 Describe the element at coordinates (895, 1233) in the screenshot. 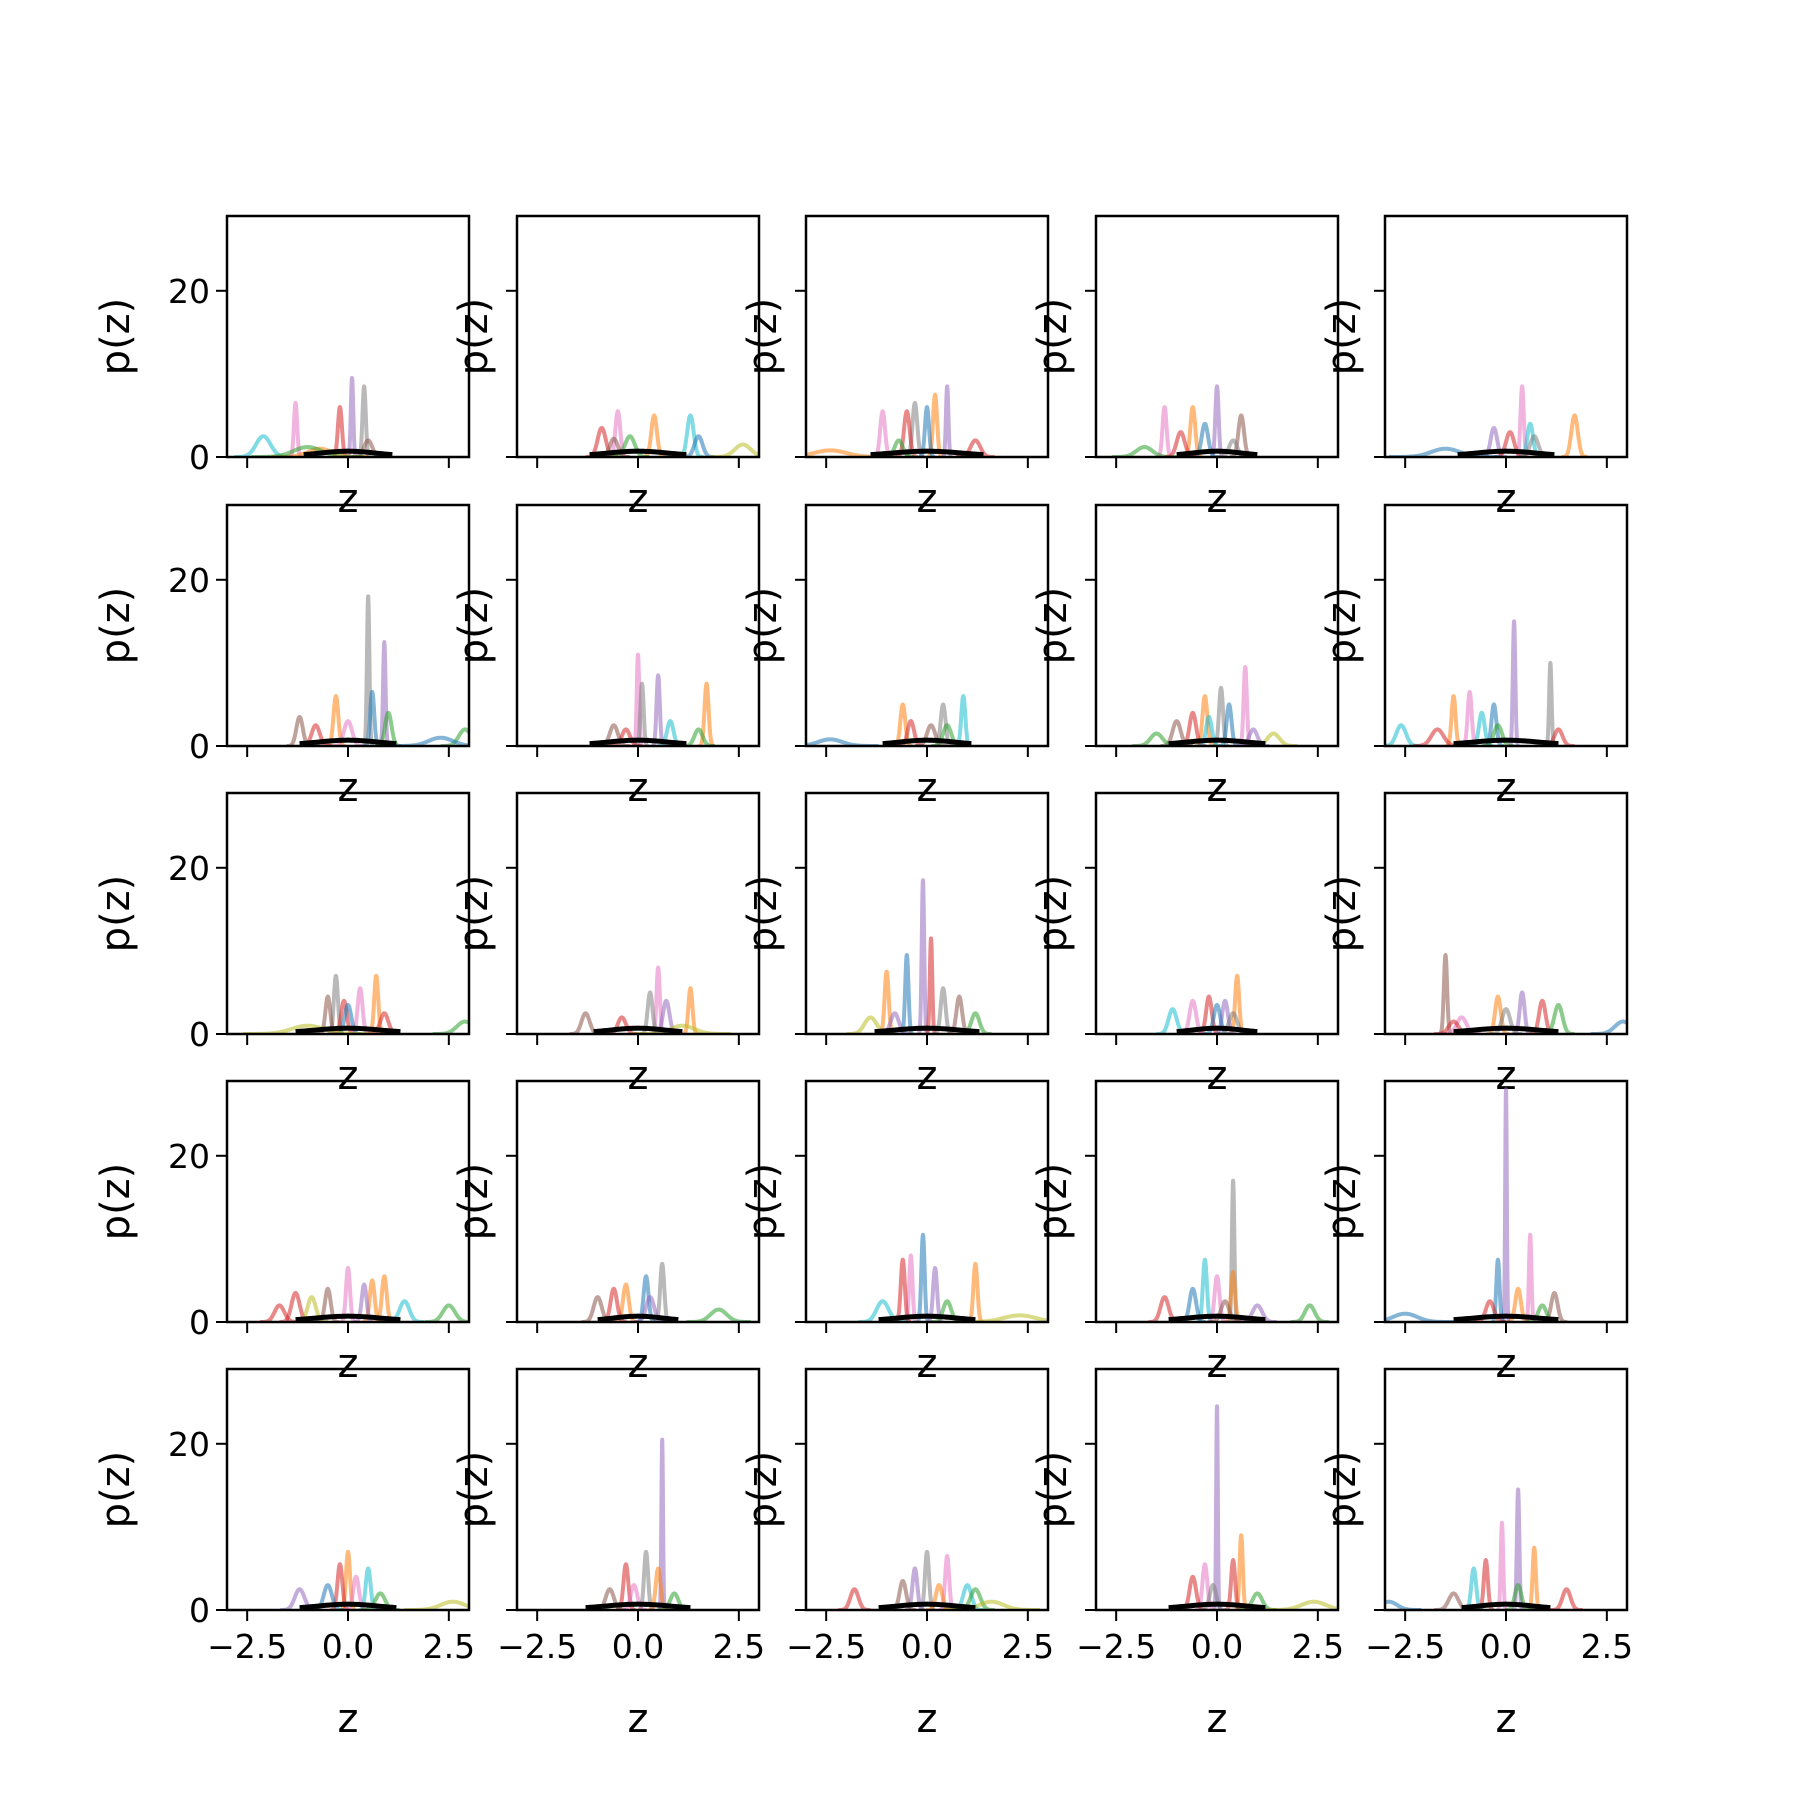

I see `subplot-r4-c3: z p(z)` at that location.